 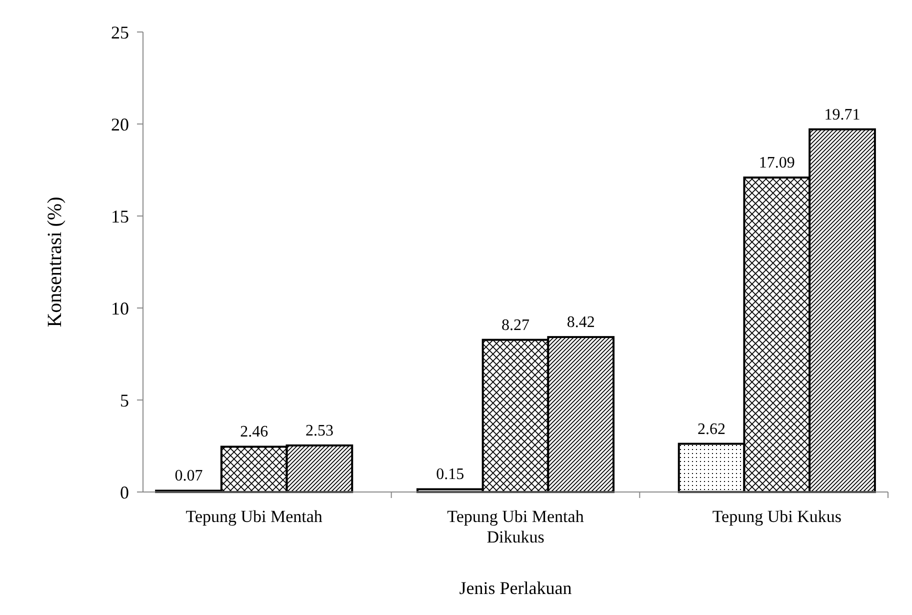 What do you see at coordinates (188, 476) in the screenshot?
I see `data-label: 0.07` at bounding box center [188, 476].